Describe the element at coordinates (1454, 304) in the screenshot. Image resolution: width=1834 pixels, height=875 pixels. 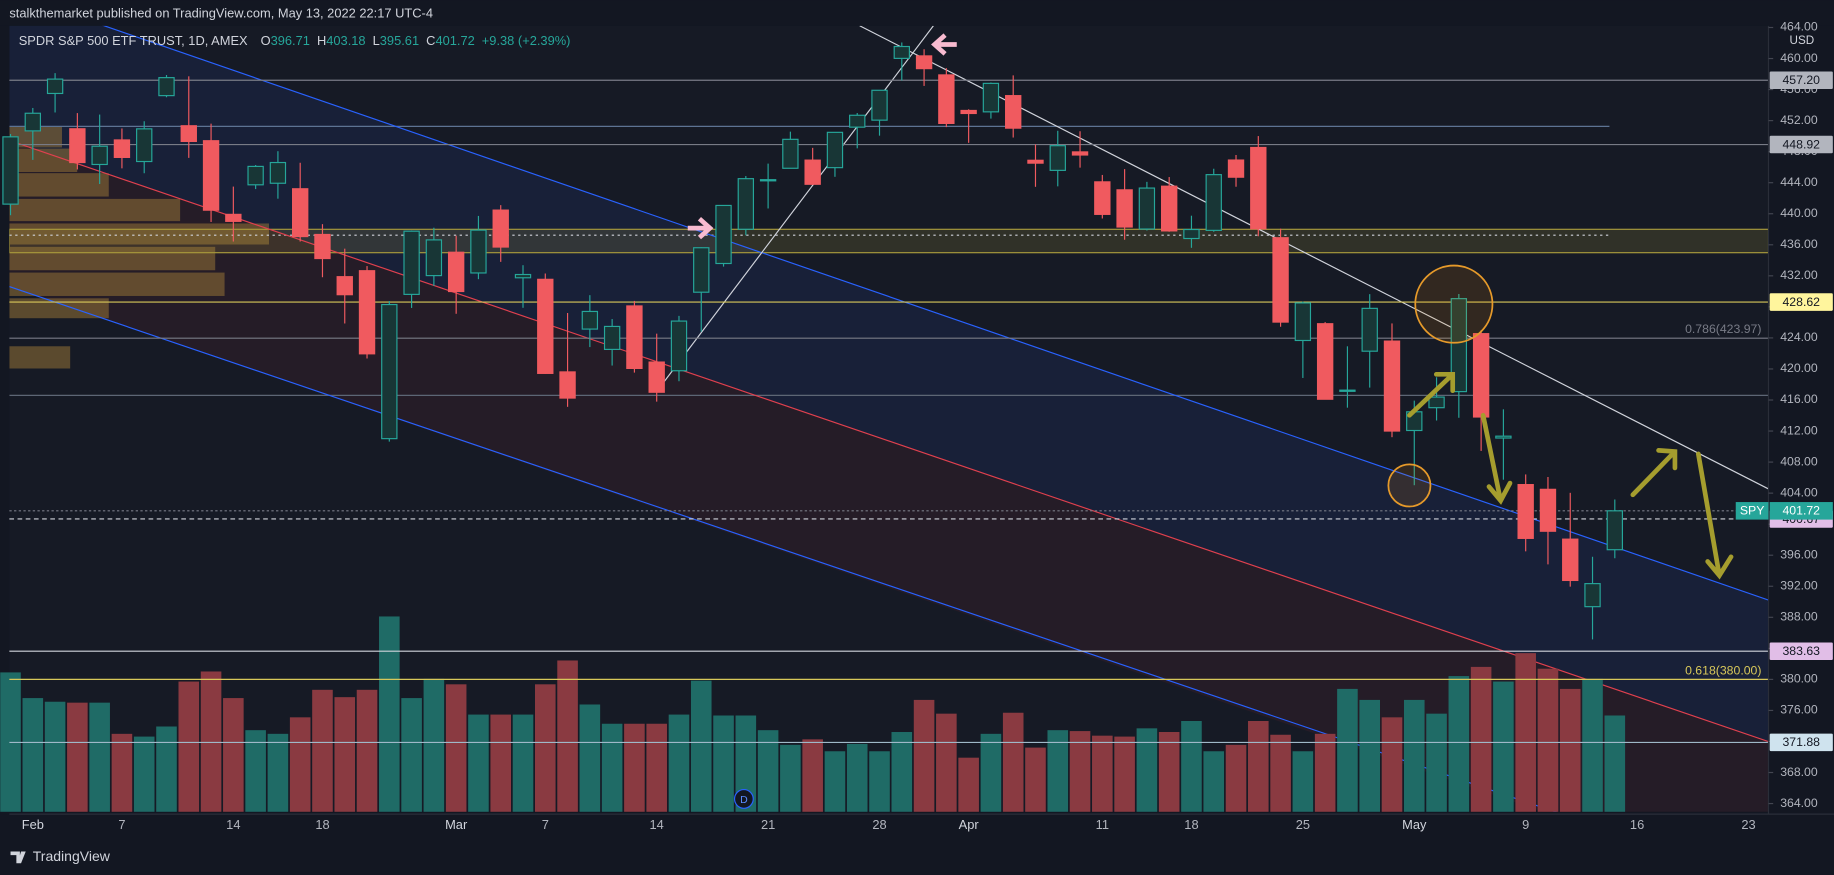
I see `highlight-circle` at that location.